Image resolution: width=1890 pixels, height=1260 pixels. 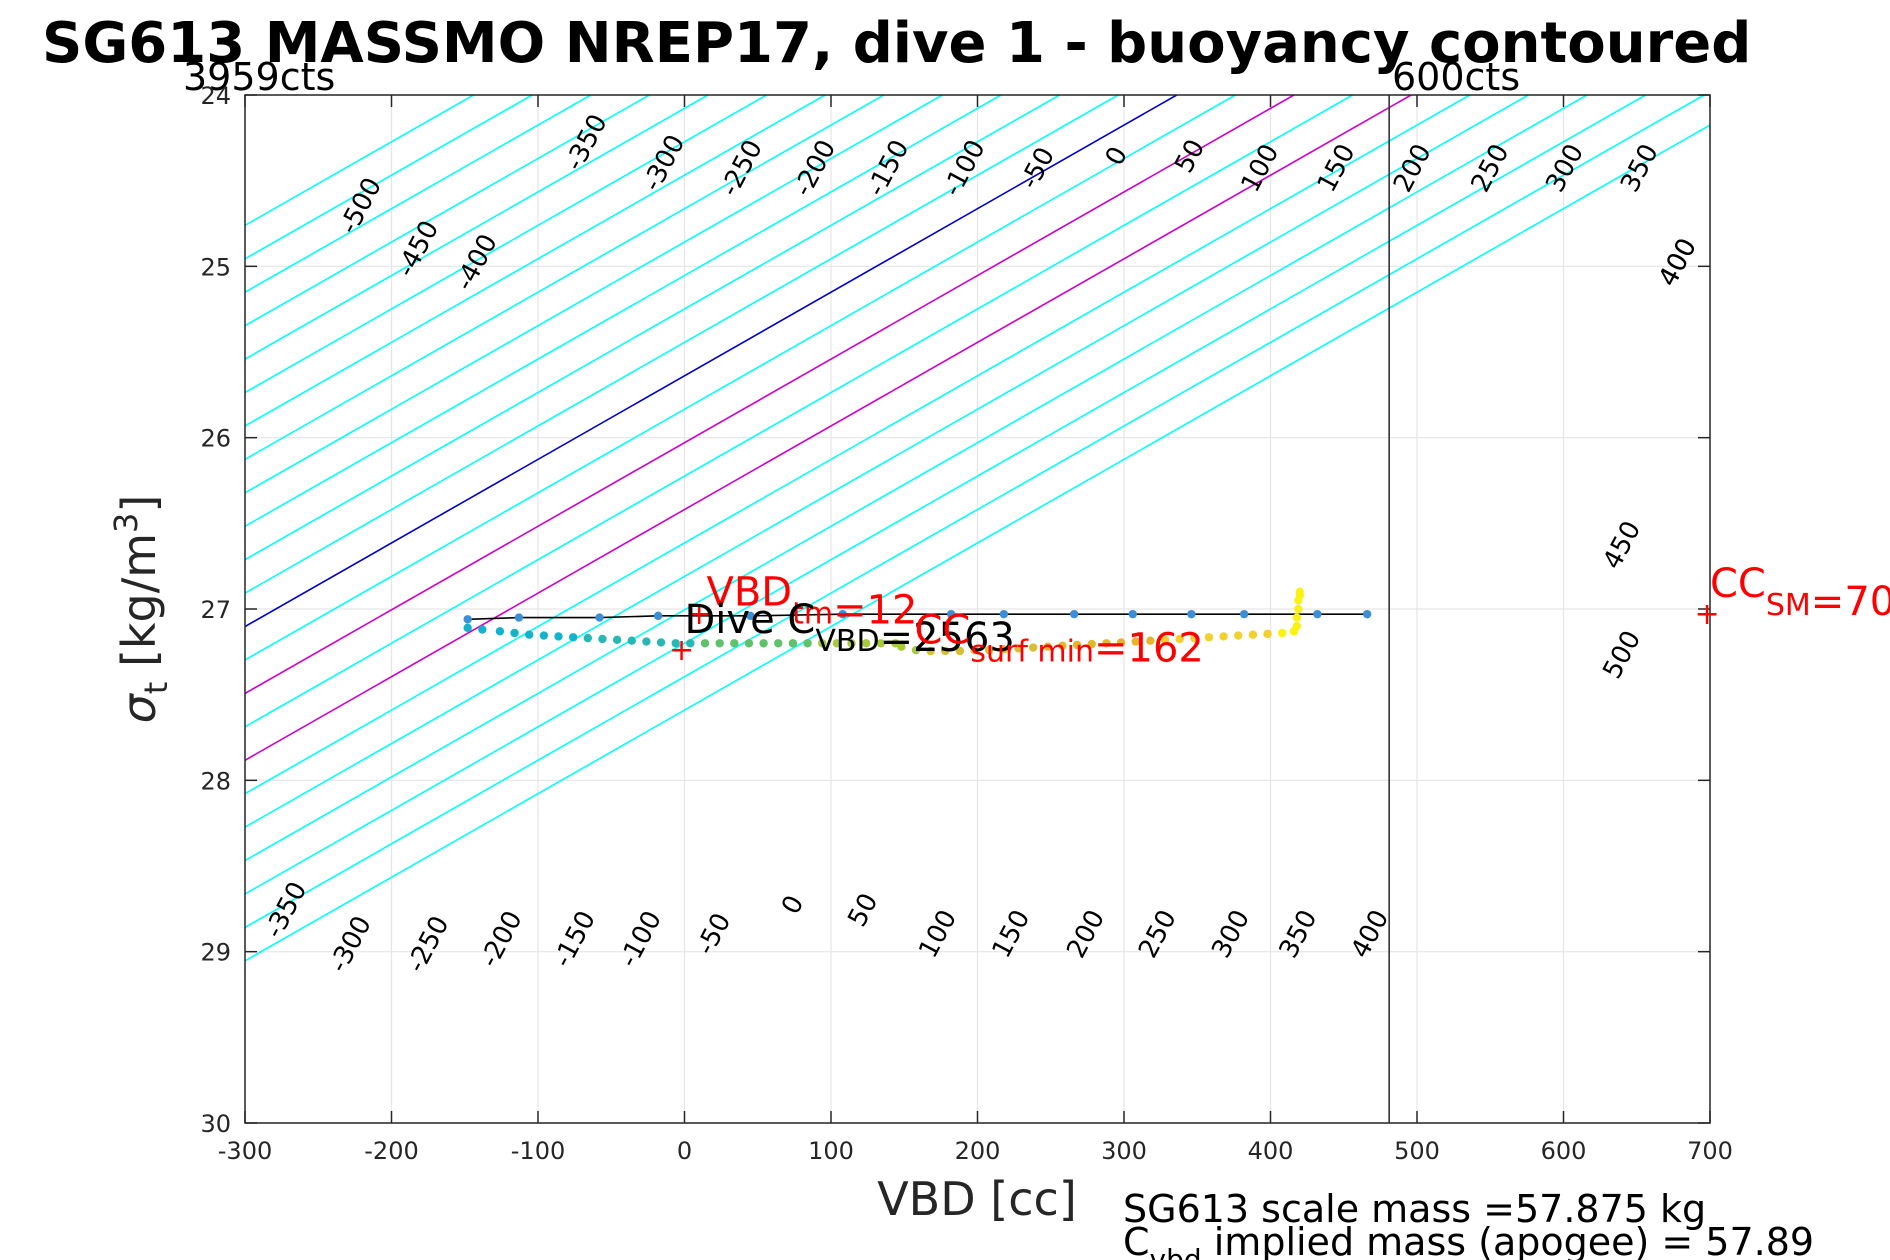 I want to click on y-axis-label: σt [kg/m3], so click(x=141, y=609).